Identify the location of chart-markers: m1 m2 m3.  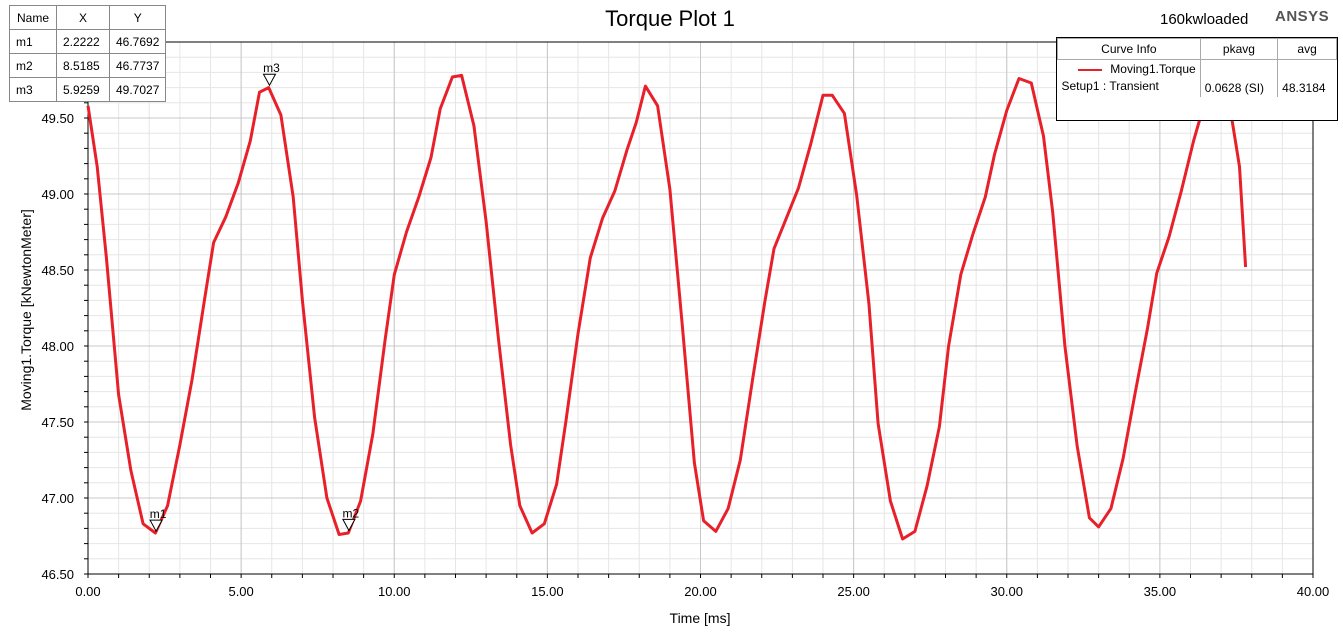
(254, 297).